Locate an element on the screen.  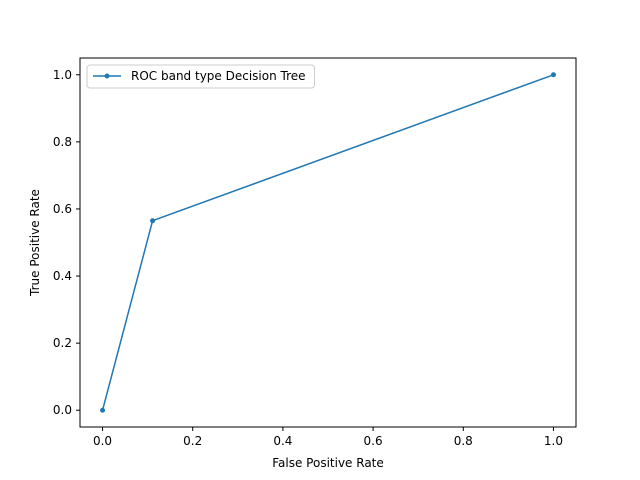
x-axis-label: False Positive Rate is located at coordinates (328, 463).